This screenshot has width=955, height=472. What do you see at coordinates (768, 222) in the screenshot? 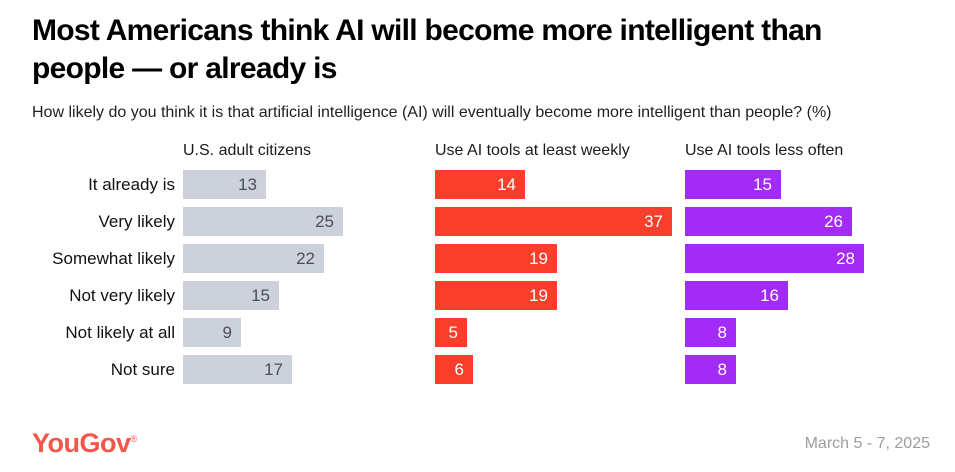
I see `bar: 26` at bounding box center [768, 222].